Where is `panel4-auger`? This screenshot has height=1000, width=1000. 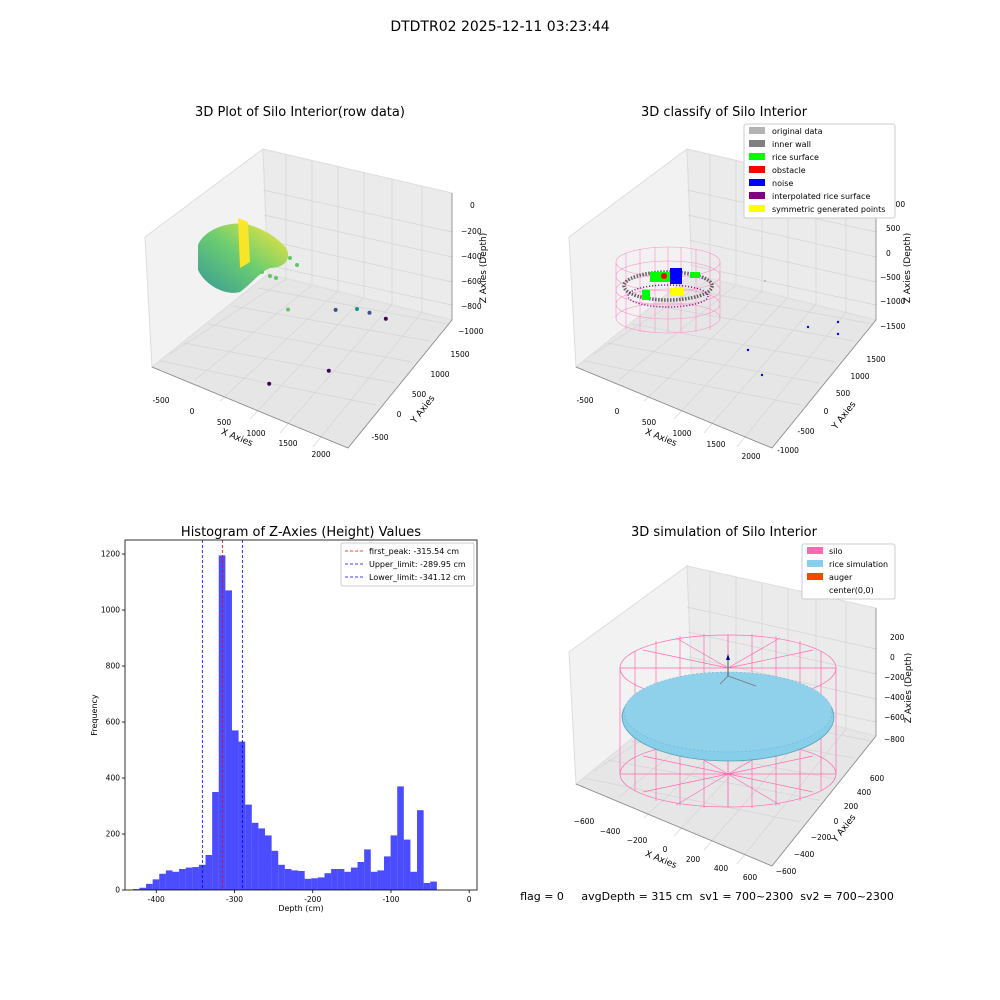 panel4-auger is located at coordinates (738, 670).